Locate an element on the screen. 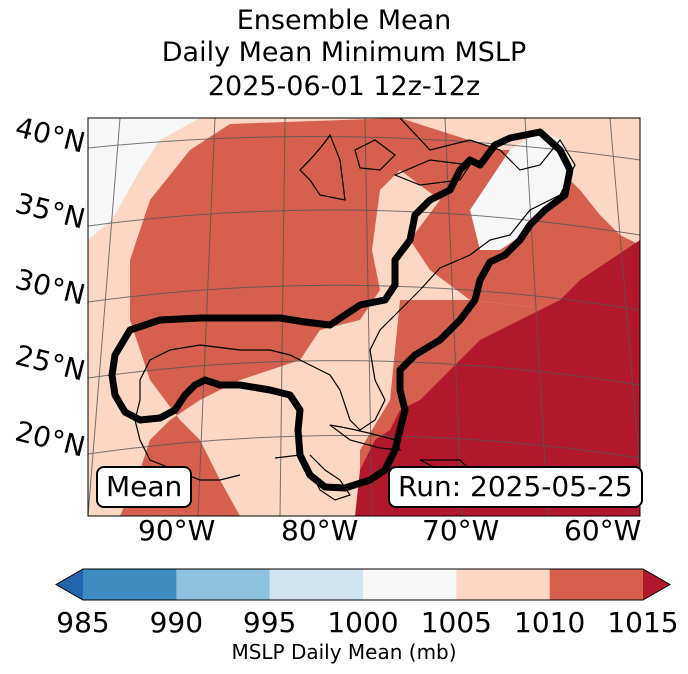 This screenshot has width=688, height=674. colorbar-tick-label: 1010 is located at coordinates (550, 622).